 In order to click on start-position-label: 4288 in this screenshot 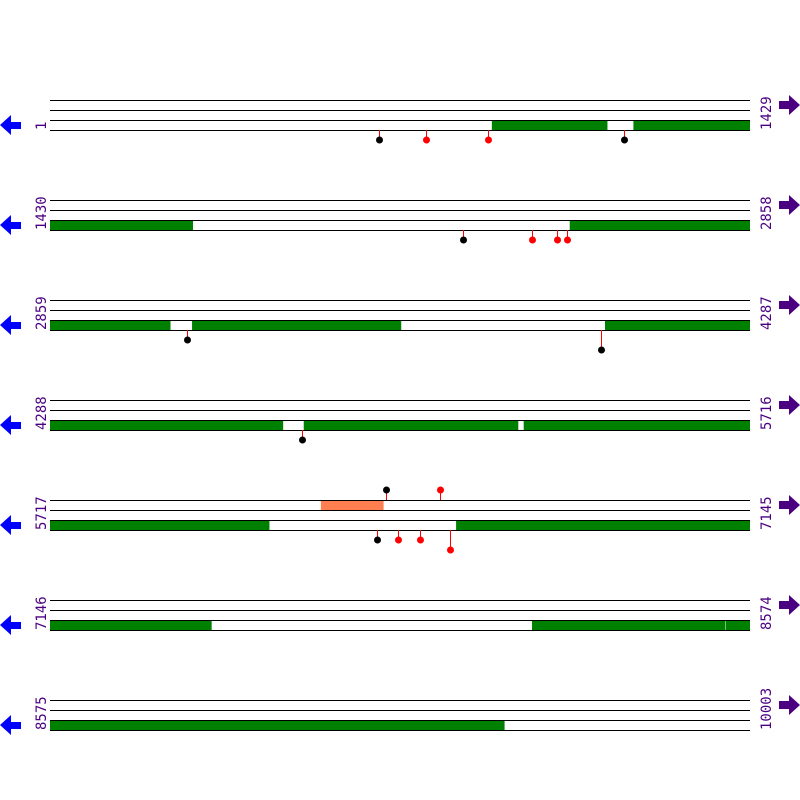, I will do `click(42, 413)`.